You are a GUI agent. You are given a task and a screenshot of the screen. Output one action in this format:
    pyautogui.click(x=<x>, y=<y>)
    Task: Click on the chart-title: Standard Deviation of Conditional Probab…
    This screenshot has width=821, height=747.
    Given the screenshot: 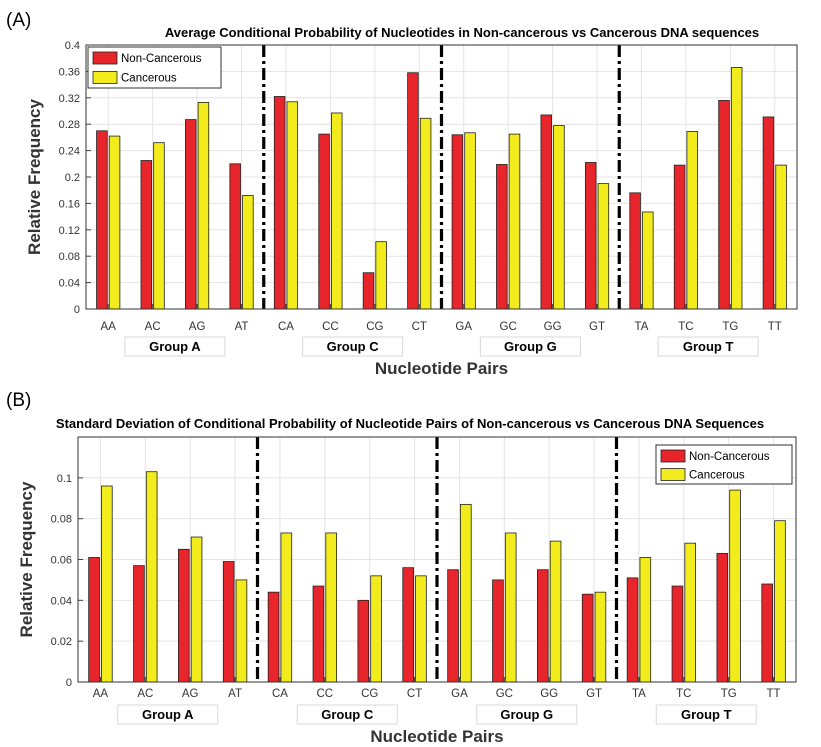 What is the action you would take?
    pyautogui.click(x=410, y=423)
    